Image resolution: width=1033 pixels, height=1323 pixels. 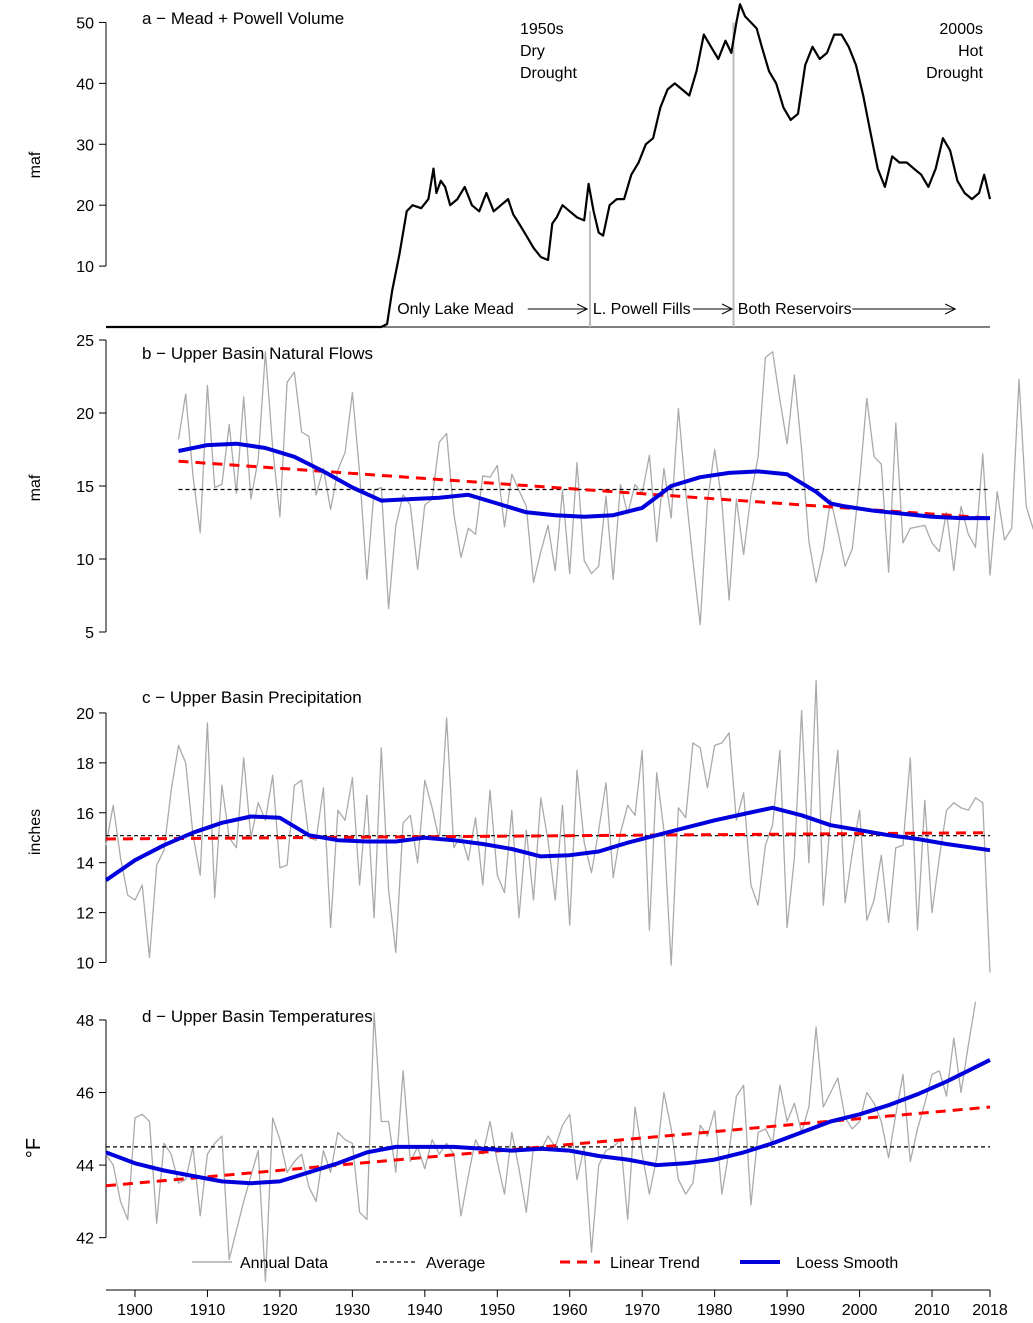 What do you see at coordinates (961, 29) in the screenshot?
I see `annotation-line: 2000s` at bounding box center [961, 29].